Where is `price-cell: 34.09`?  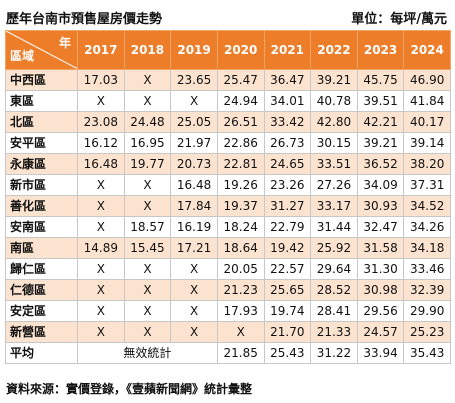 price-cell: 34.09 is located at coordinates (380, 185).